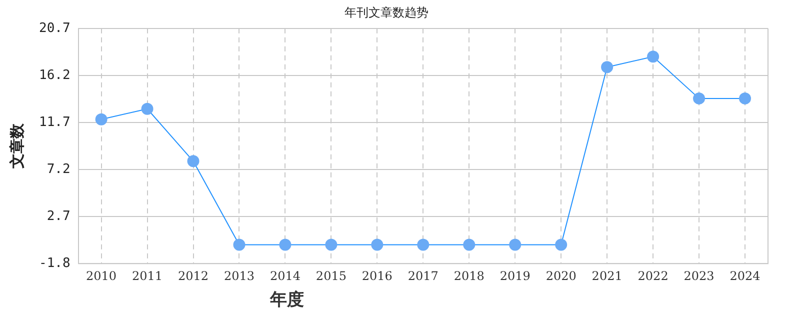 This screenshot has height=330, width=790. I want to click on y-tick-label: 2.7, so click(58, 216).